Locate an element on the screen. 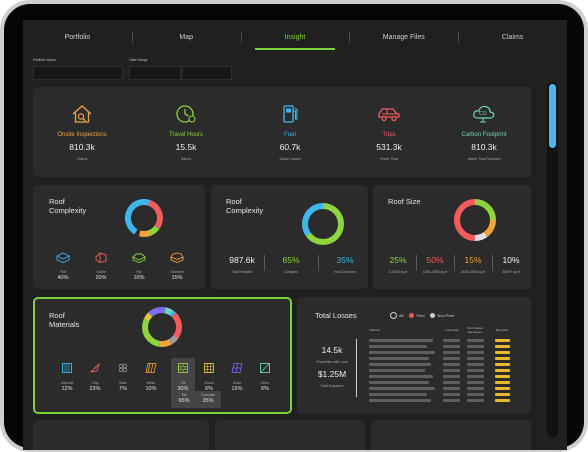 Image resolution: width=588 pixels, height=452 pixels. stat-non-complex: 35% Non-Complex is located at coordinates (345, 264).